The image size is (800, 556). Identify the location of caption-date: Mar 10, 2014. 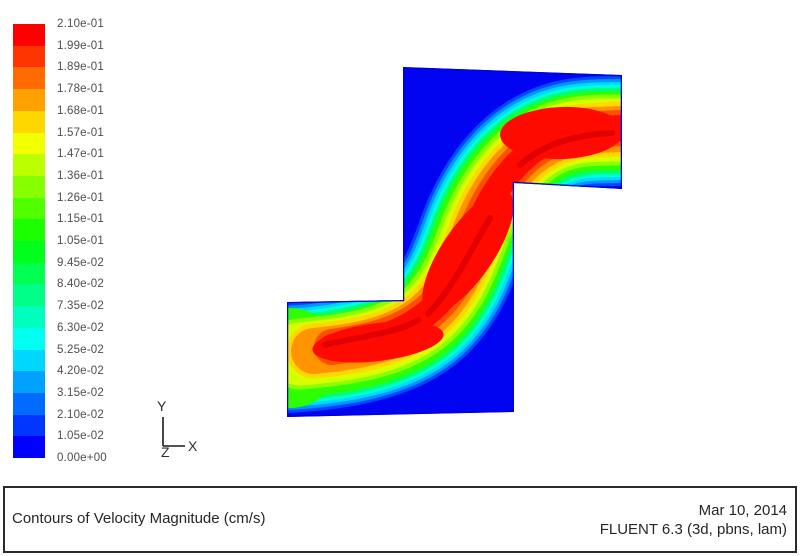
(742, 510).